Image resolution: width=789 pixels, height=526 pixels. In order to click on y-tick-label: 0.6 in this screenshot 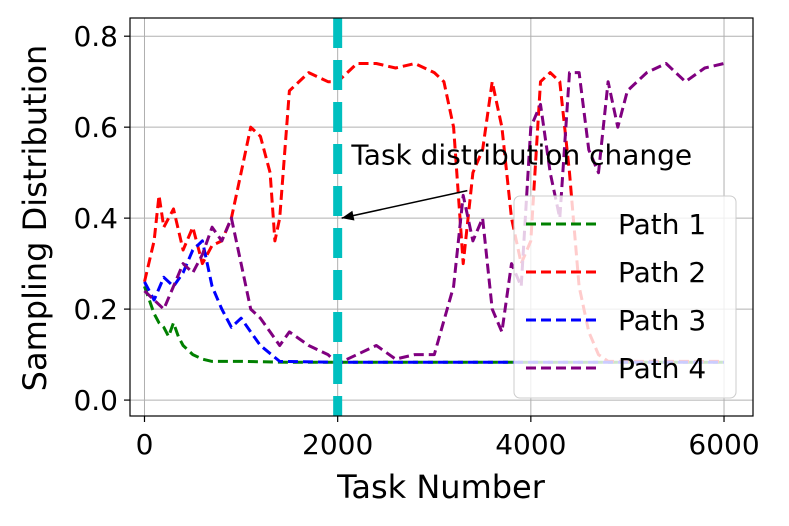, I will do `click(95, 127)`.